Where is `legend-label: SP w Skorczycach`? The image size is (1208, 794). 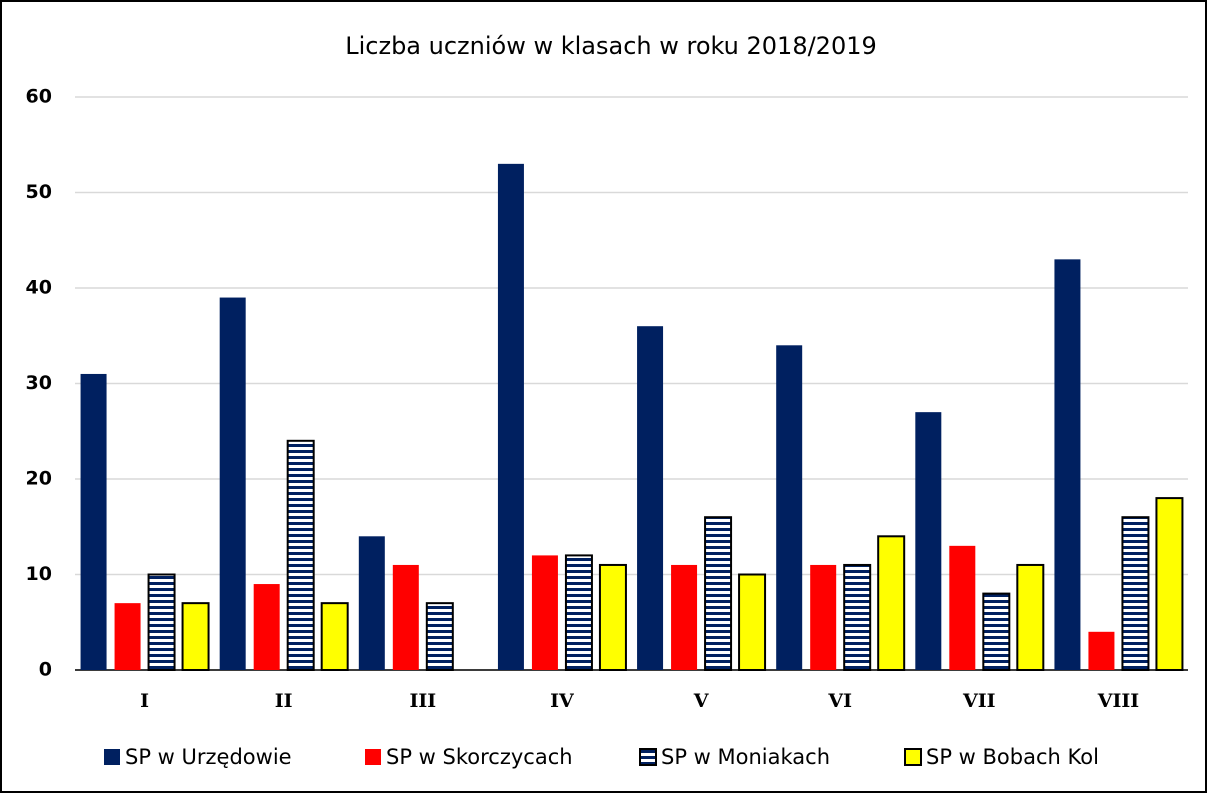
legend-label: SP w Skorczycach is located at coordinates (479, 757).